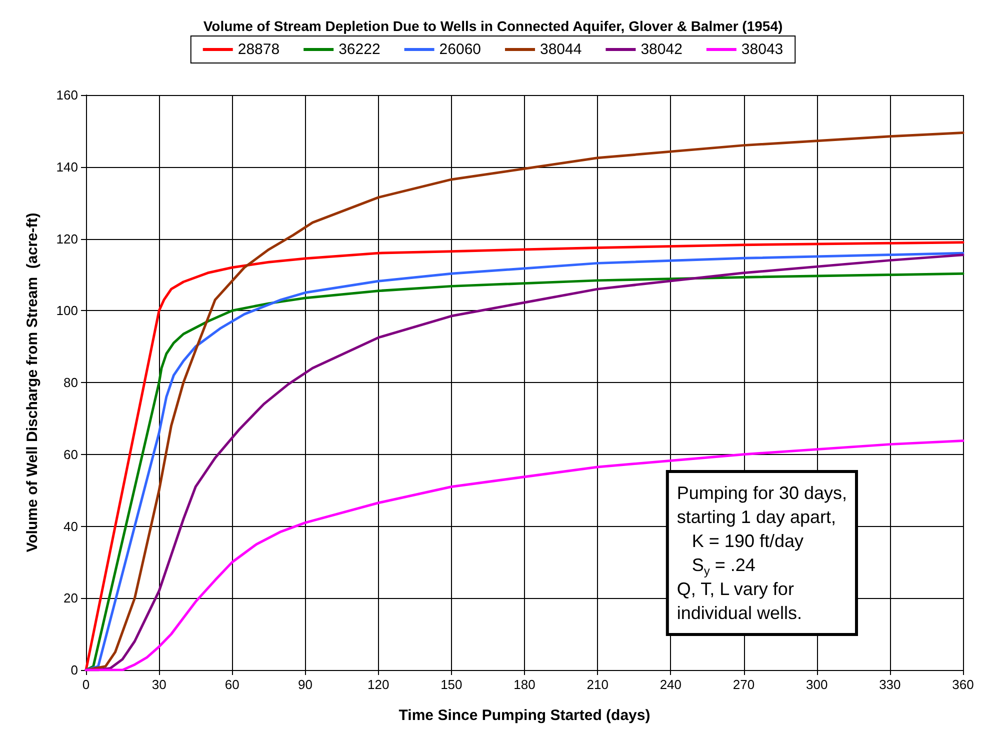  Describe the element at coordinates (597, 684) in the screenshot. I see `x-tick-label: 210` at that location.